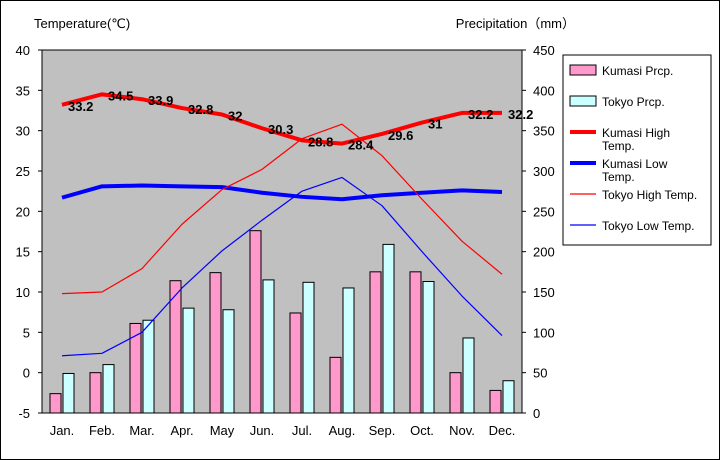 The image size is (720, 460). What do you see at coordinates (649, 195) in the screenshot?
I see `legend-label: Tokyo High Temp.` at bounding box center [649, 195].